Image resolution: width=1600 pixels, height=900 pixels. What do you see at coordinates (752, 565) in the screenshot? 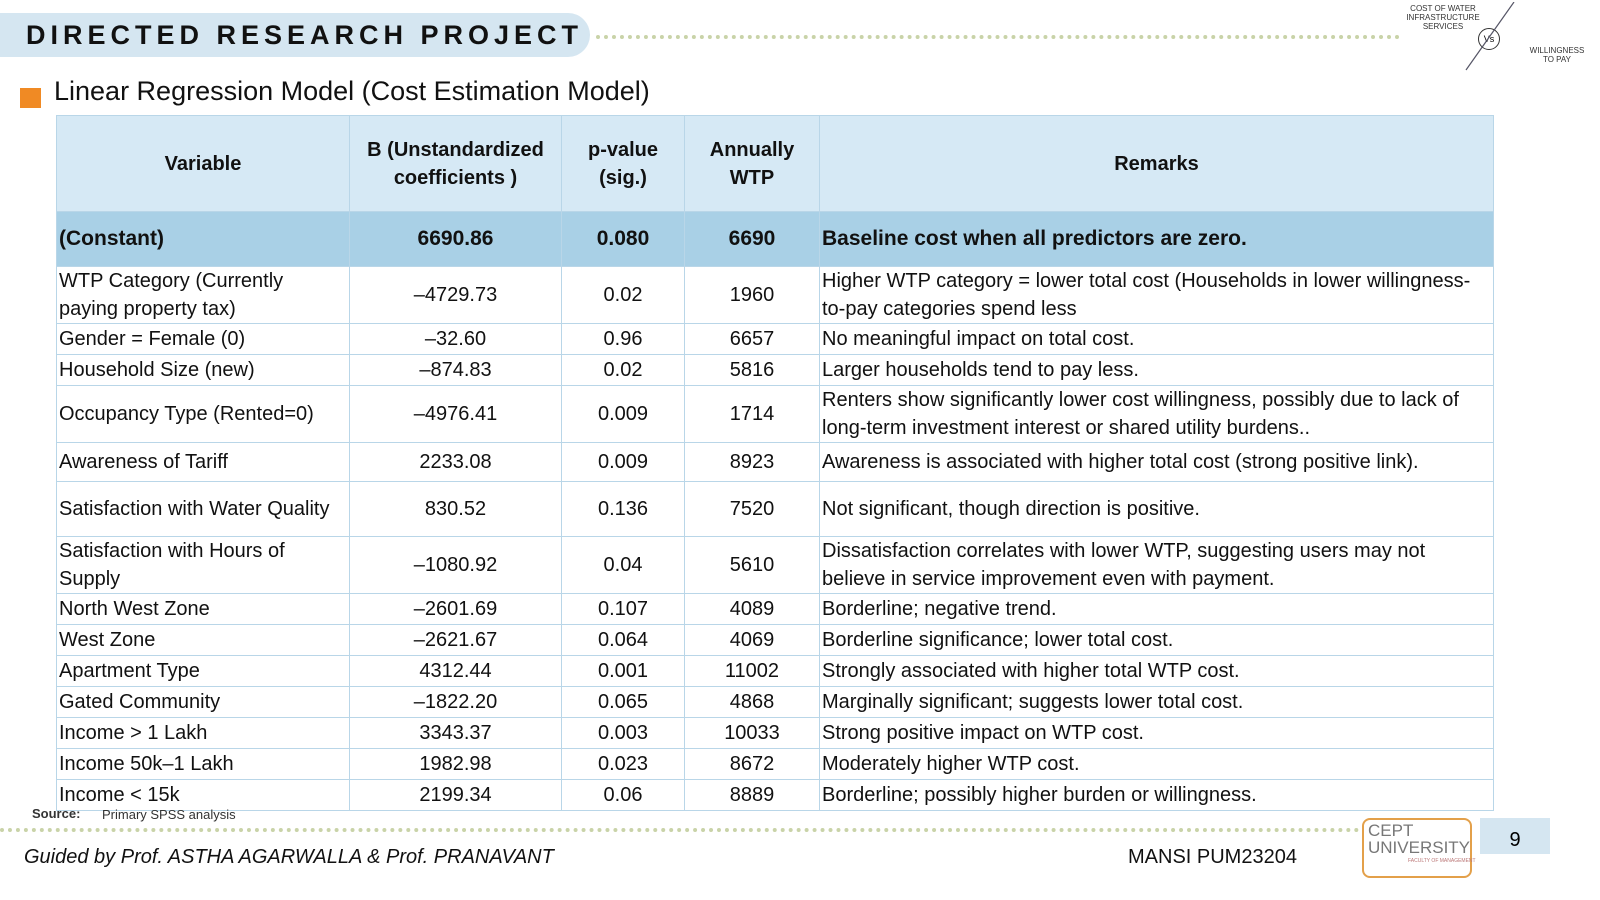
I see `table-cell: 5610` at bounding box center [752, 565].